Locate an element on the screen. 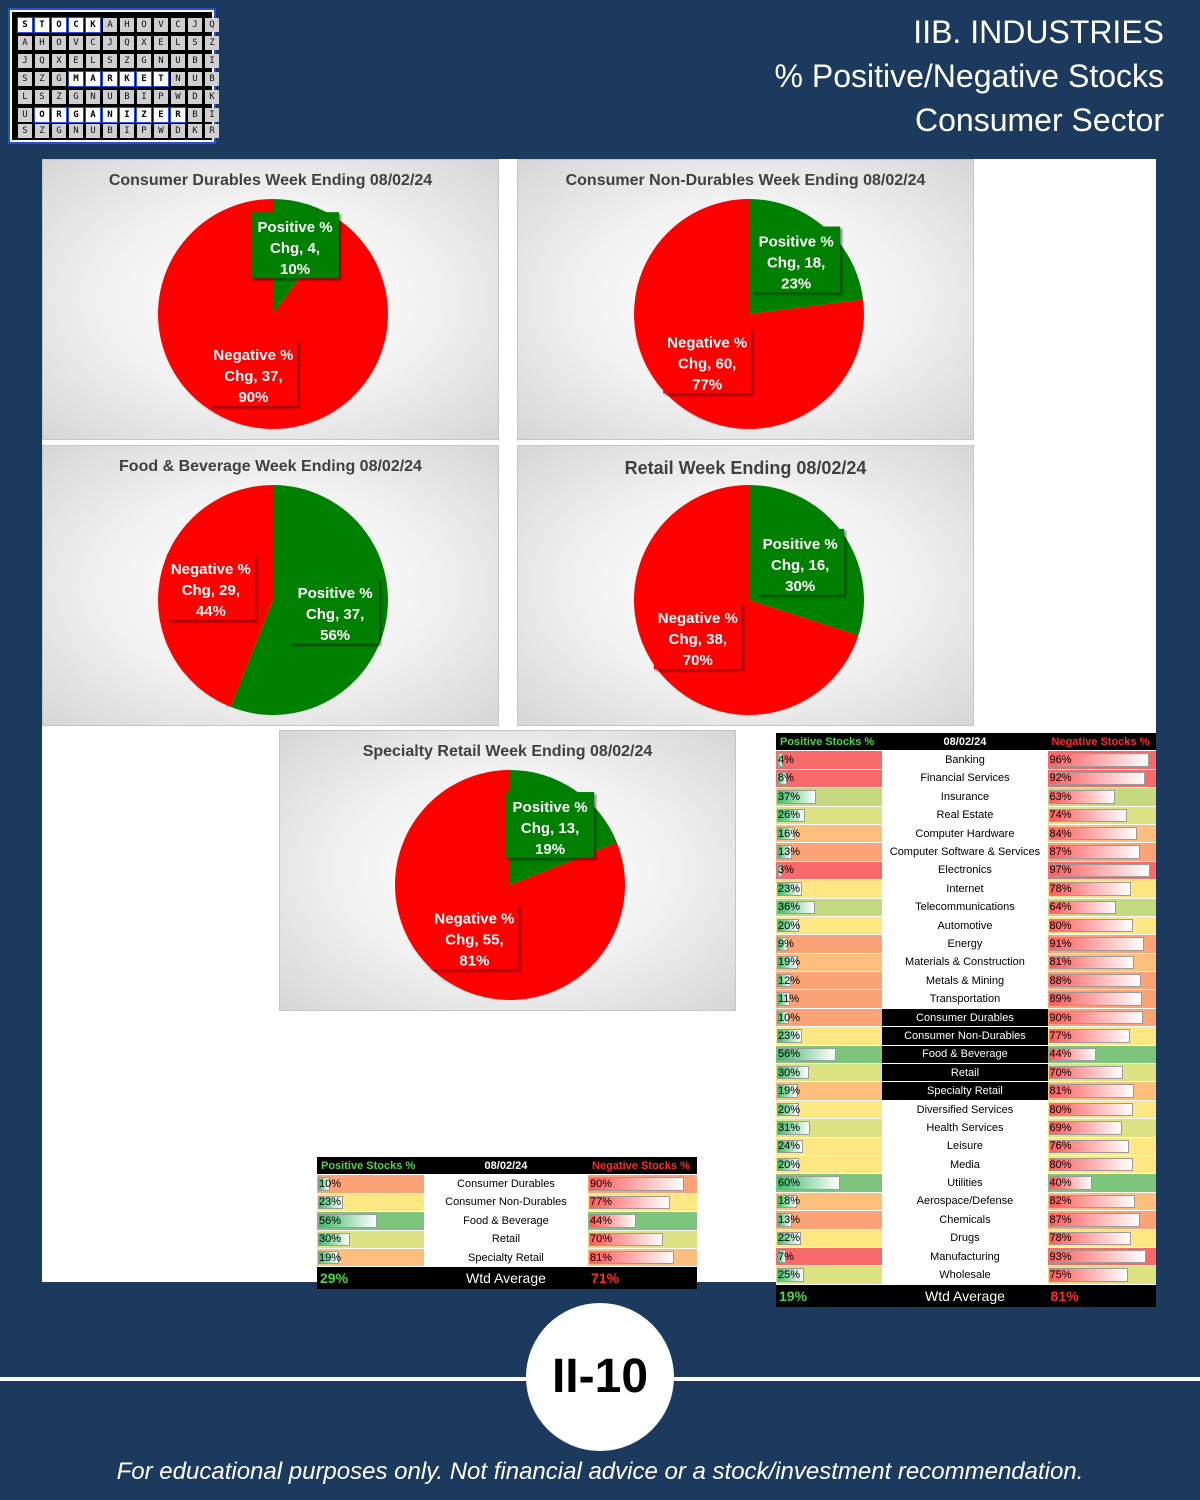  table-row: 11% Transportation 89% is located at coordinates (966, 999).